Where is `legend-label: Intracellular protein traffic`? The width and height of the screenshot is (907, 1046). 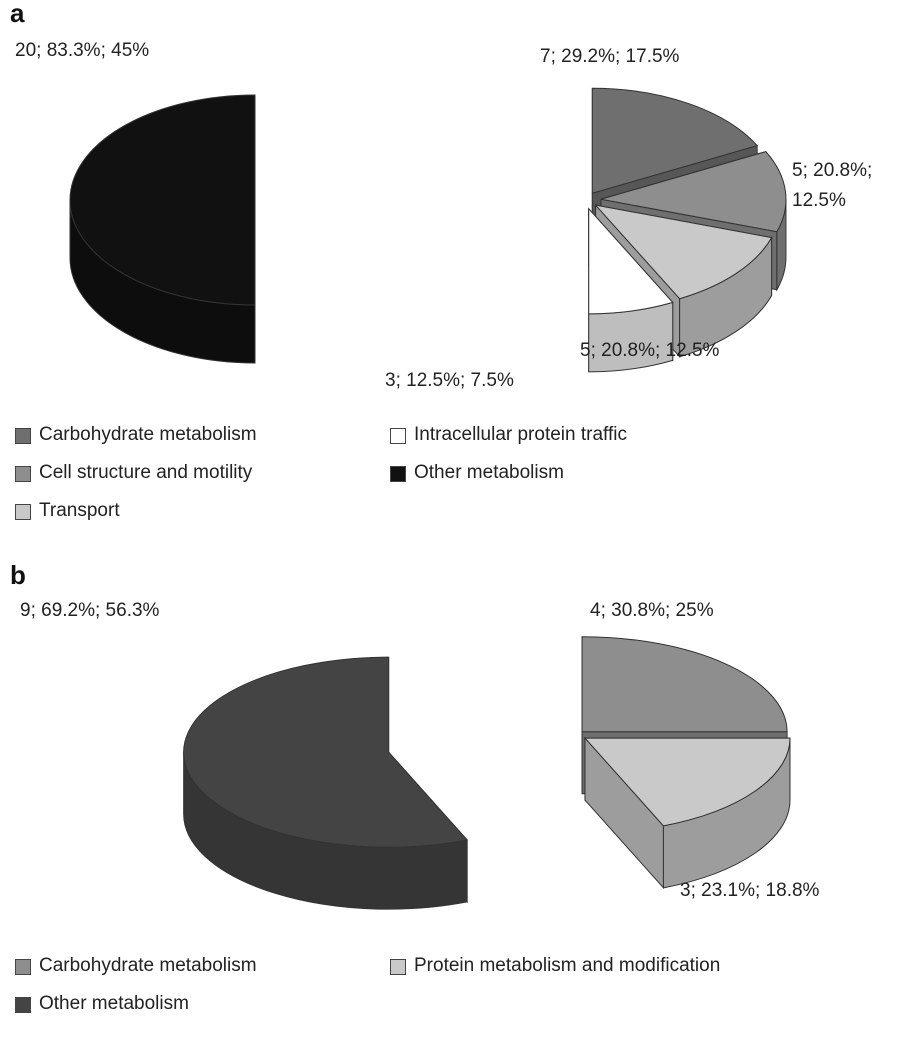
legend-label: Intracellular protein traffic is located at coordinates (520, 434).